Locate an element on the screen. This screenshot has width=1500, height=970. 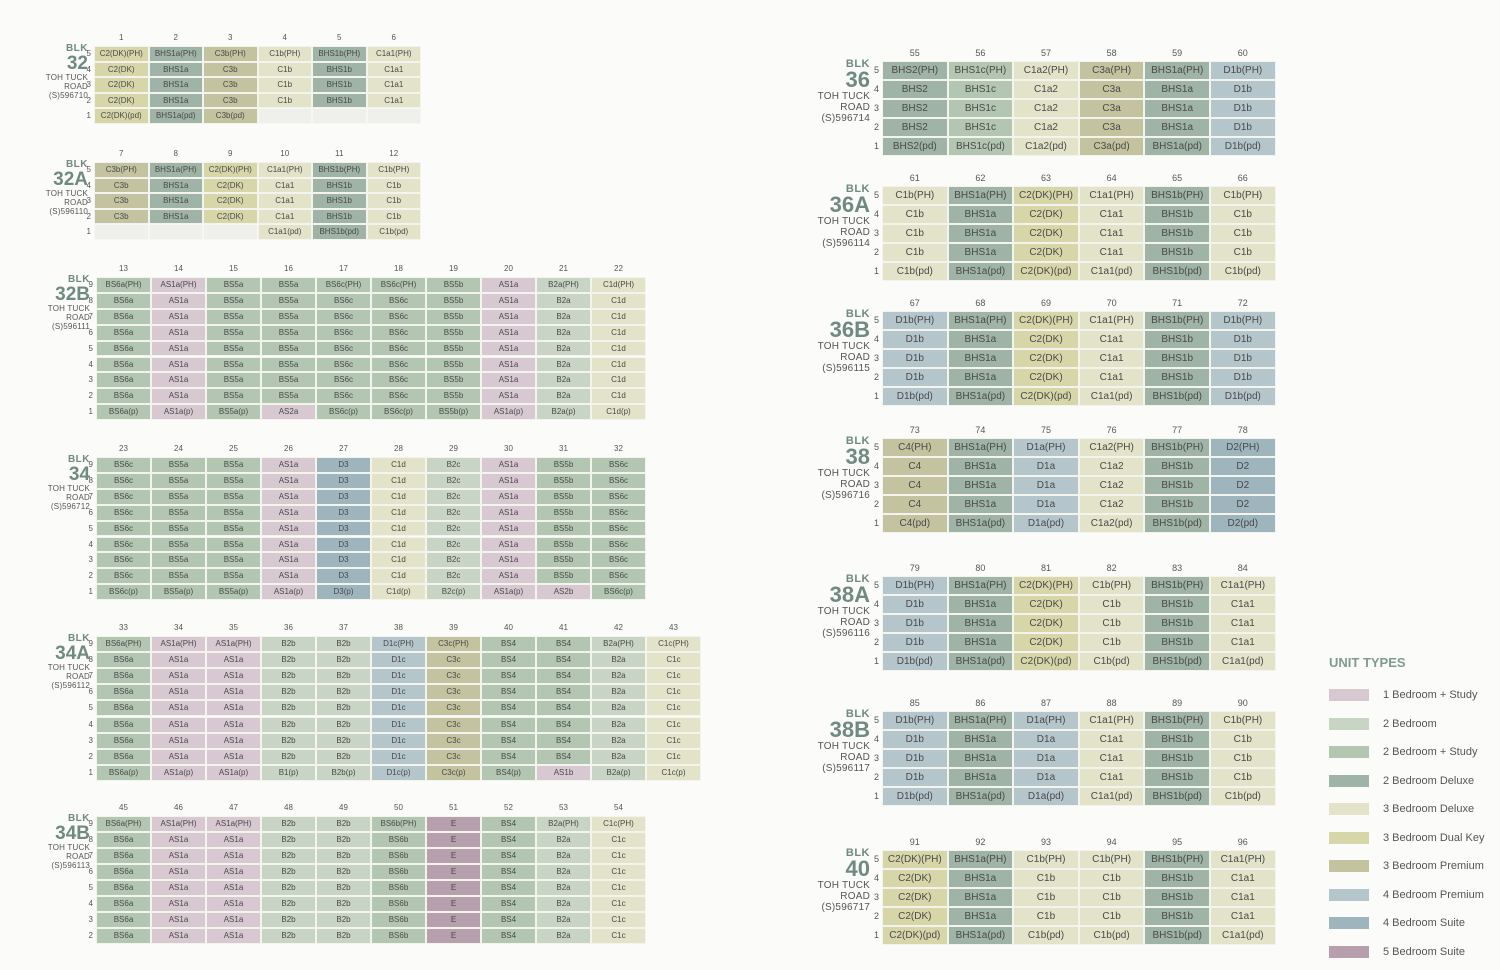
unit-cell: C2(DK) is located at coordinates (1046, 642).